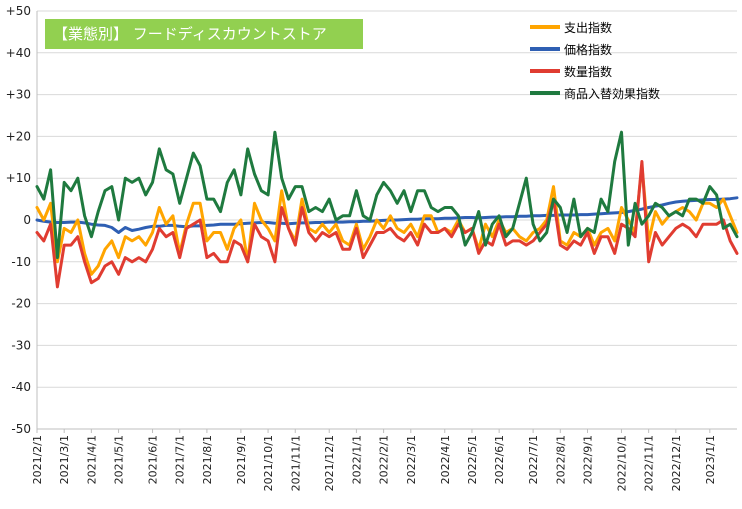 Image resolution: width=742 pixels, height=509 pixels. I want to click on x-tick-label: 2022/9/1, so click(587, 459).